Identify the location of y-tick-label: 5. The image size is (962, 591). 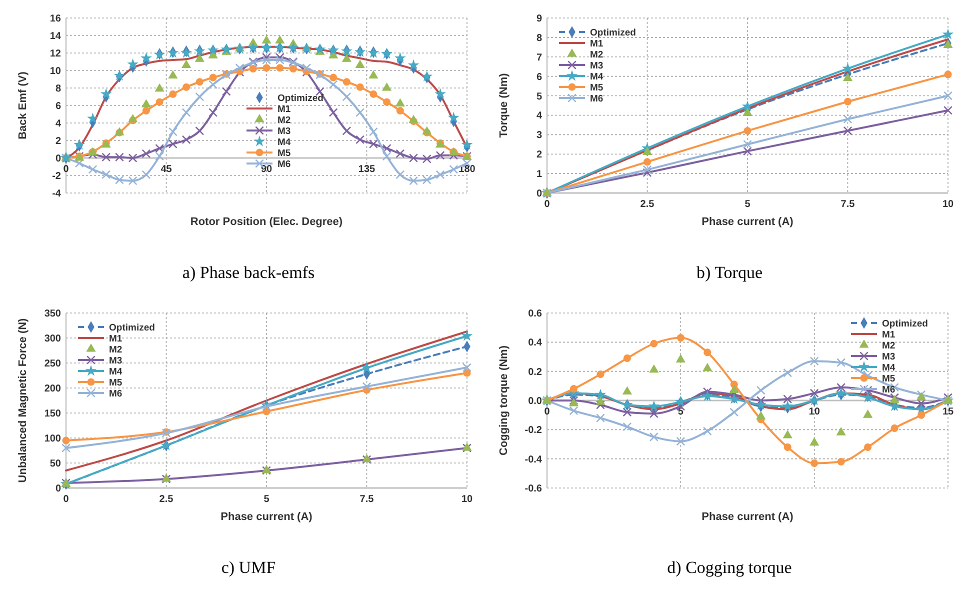
(539, 96).